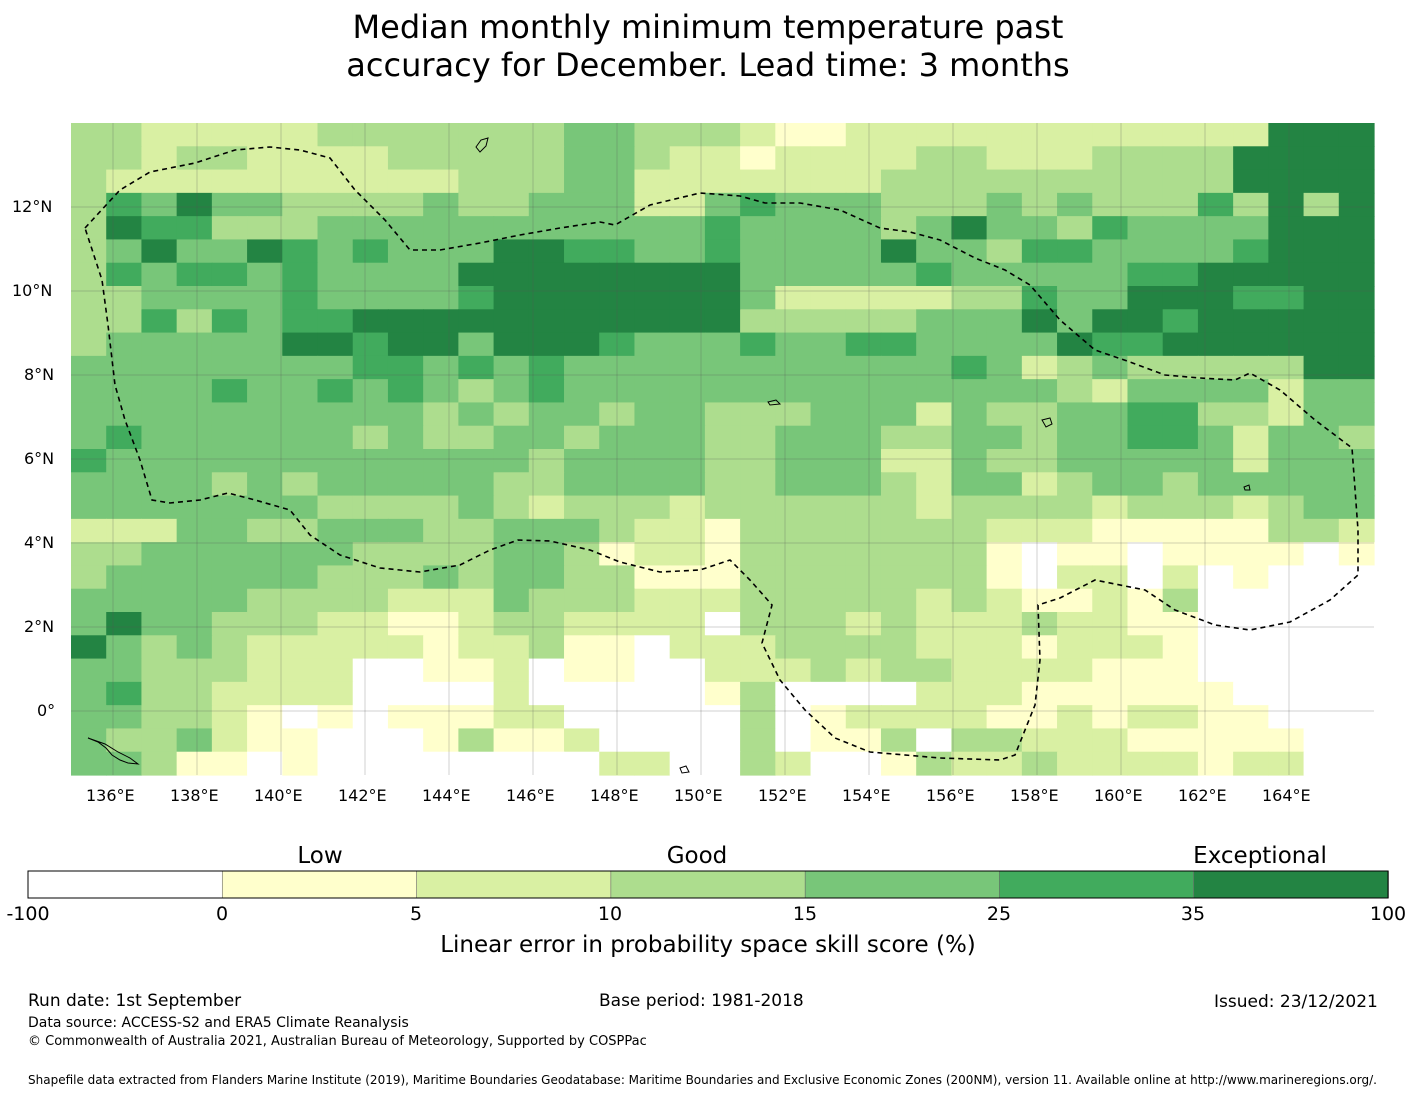 The image size is (1416, 1095). Describe the element at coordinates (684, 769) in the screenshot. I see `island-small` at that location.